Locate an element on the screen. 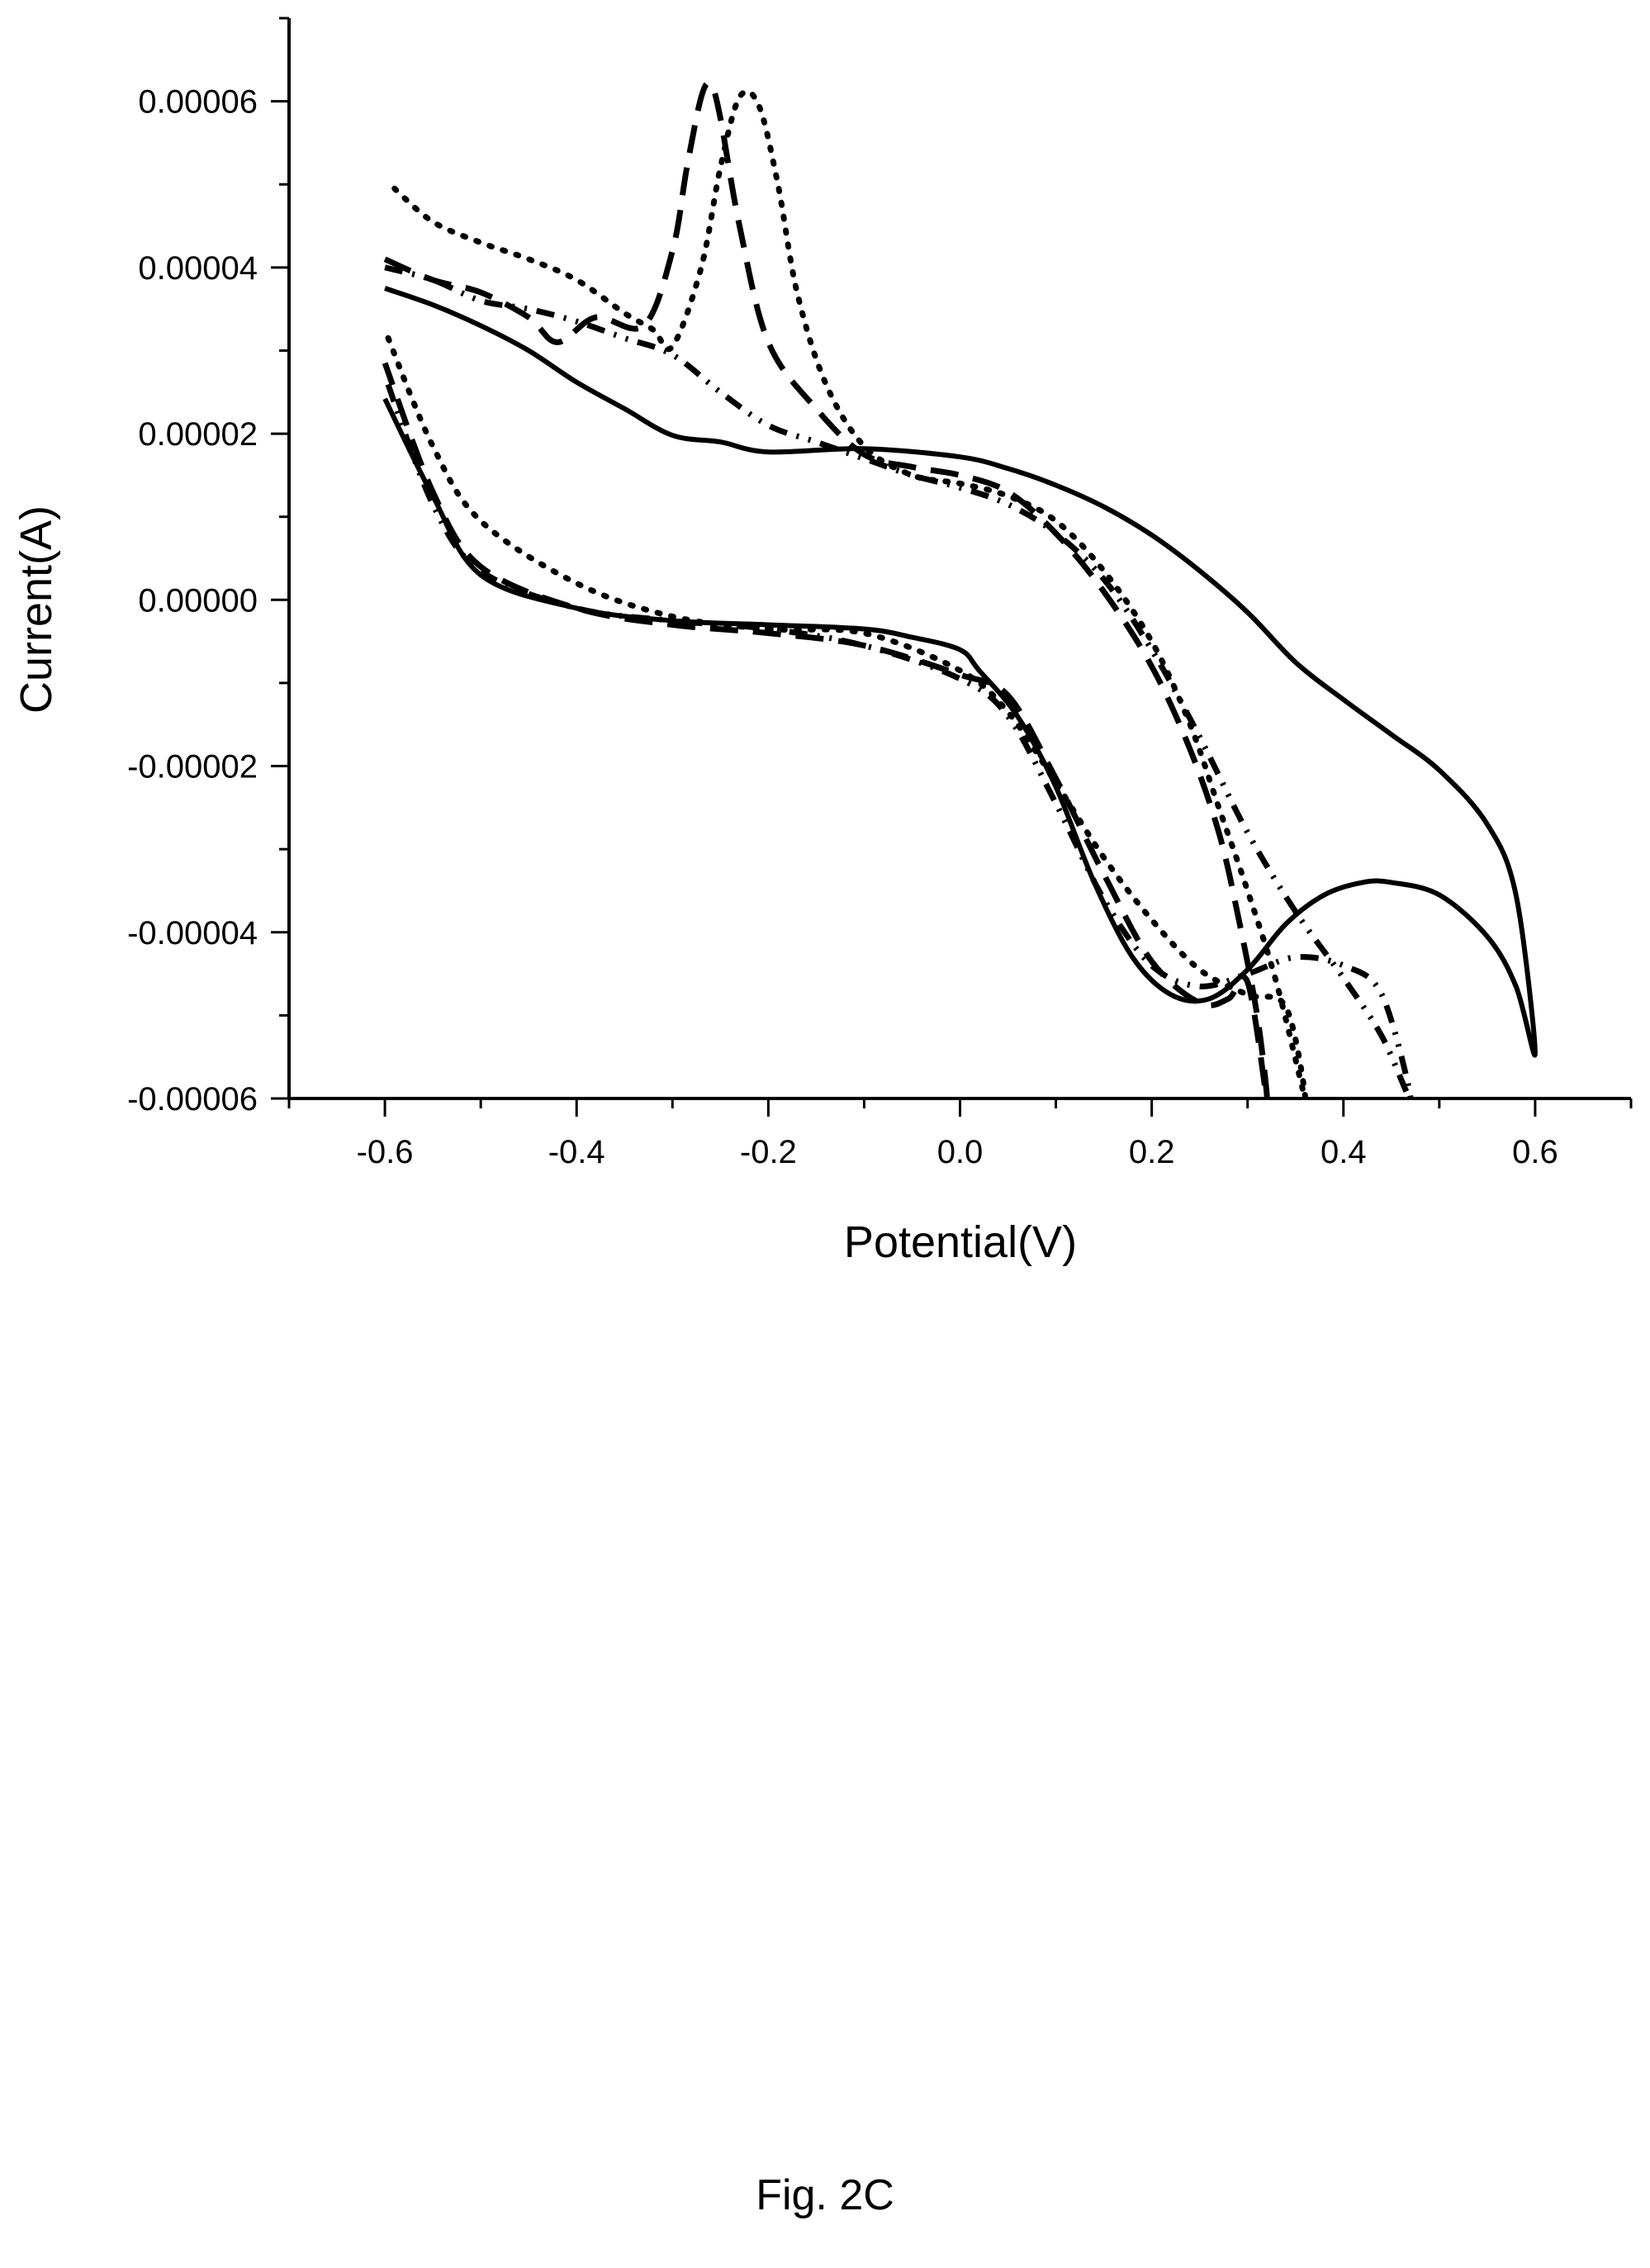  x-axis-label: Potential(V) is located at coordinates (960, 1242).